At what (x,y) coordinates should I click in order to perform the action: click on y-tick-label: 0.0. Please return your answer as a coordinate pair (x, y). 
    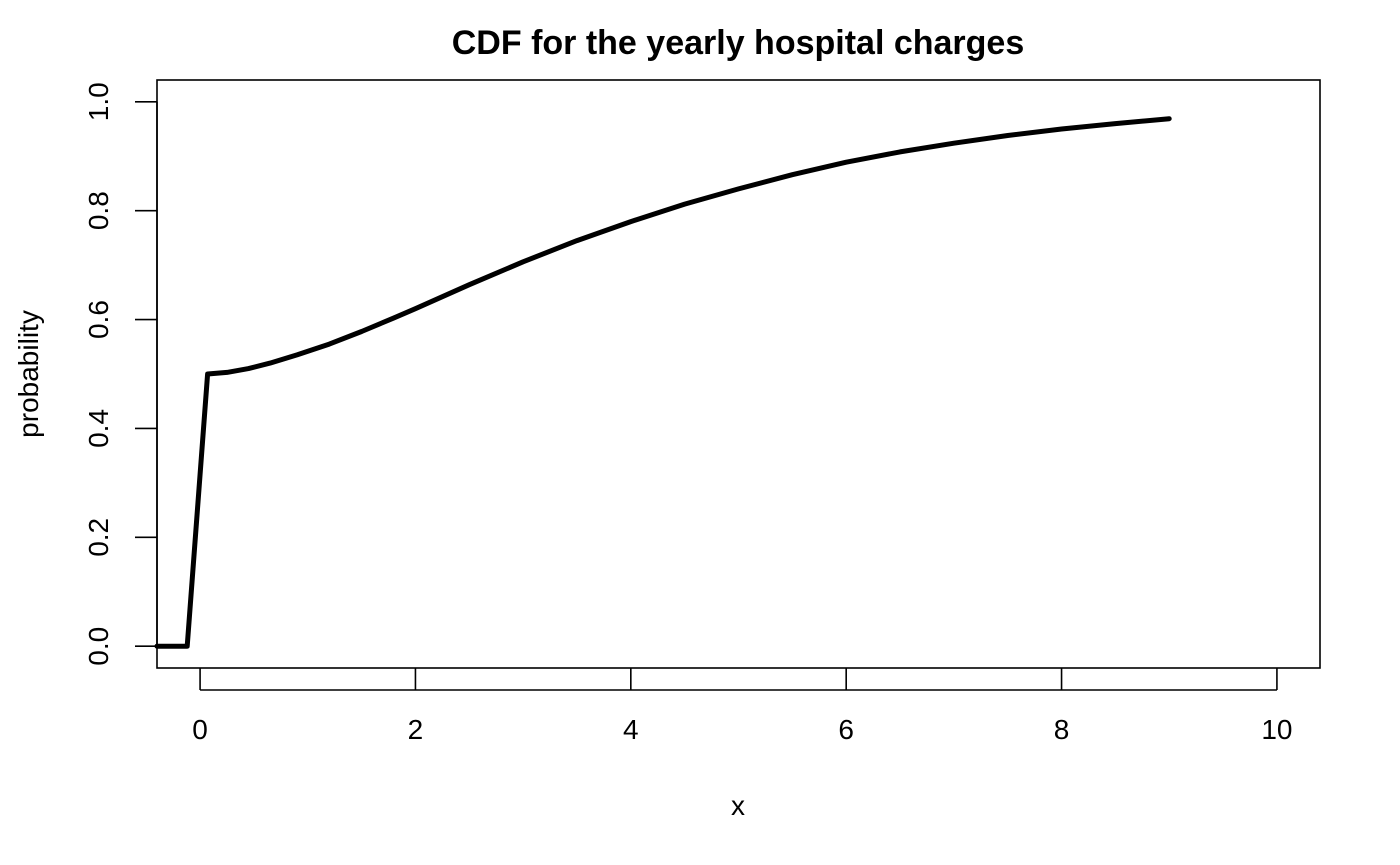
    Looking at the image, I should click on (98, 646).